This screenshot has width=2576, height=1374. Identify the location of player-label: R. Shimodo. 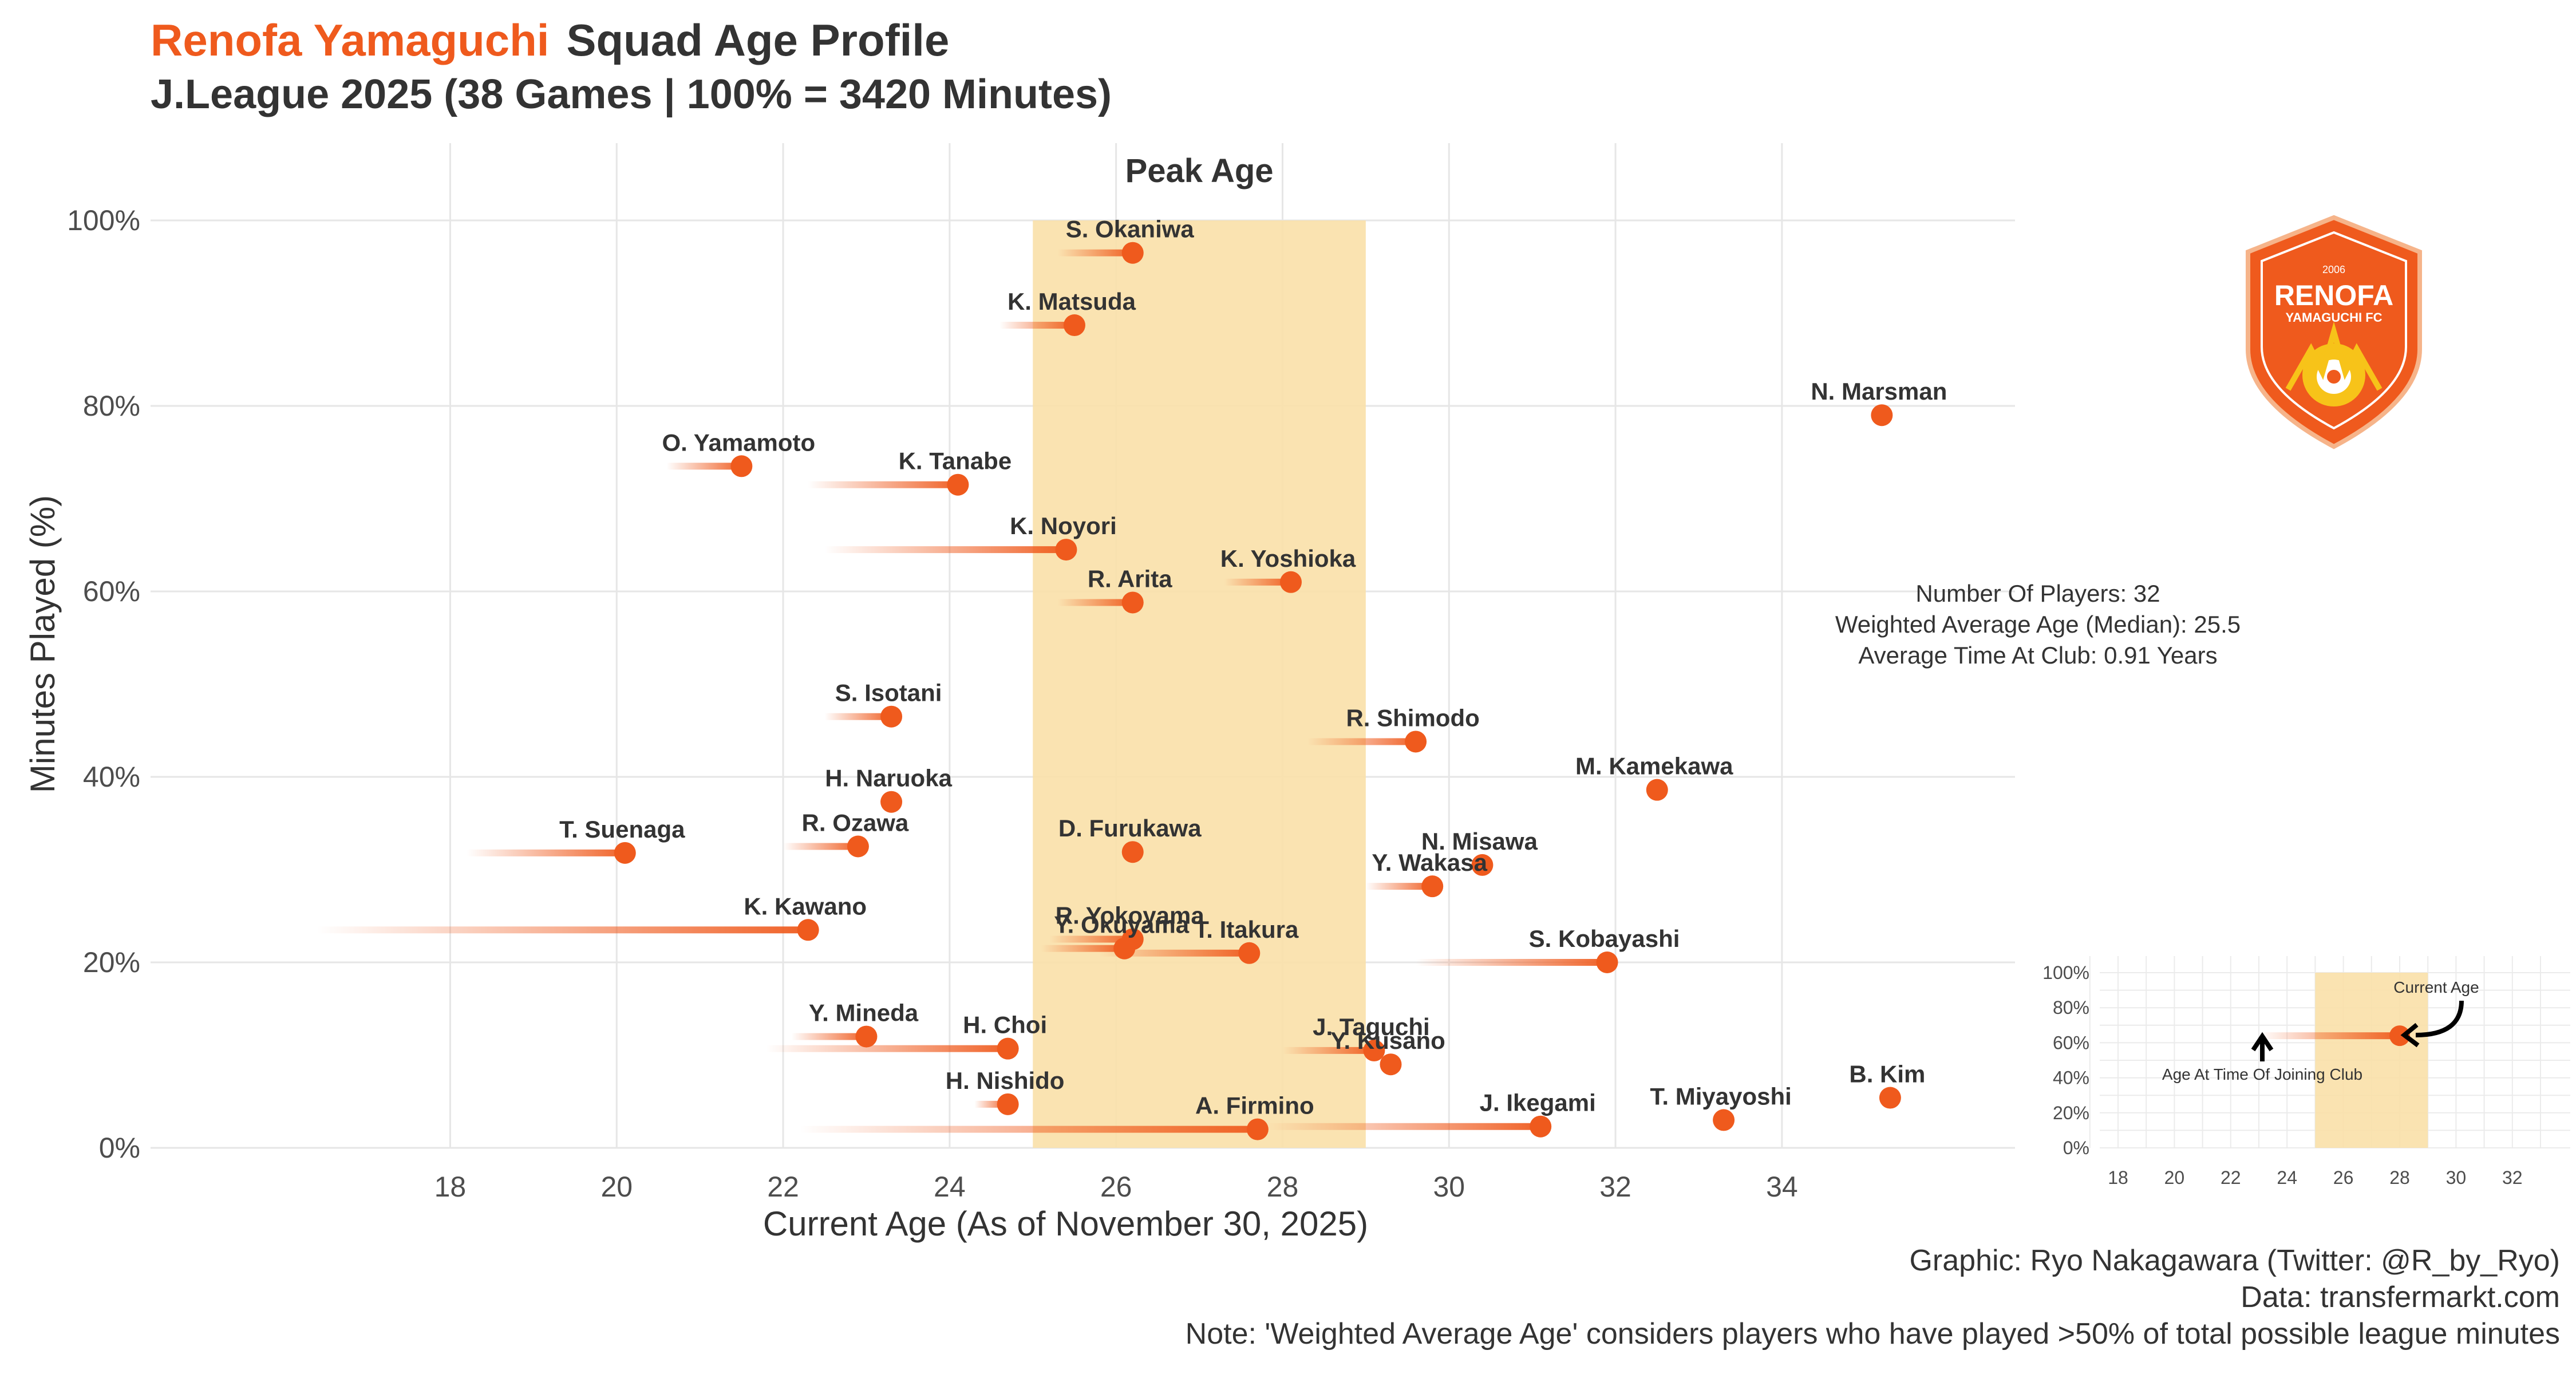
(1412, 718).